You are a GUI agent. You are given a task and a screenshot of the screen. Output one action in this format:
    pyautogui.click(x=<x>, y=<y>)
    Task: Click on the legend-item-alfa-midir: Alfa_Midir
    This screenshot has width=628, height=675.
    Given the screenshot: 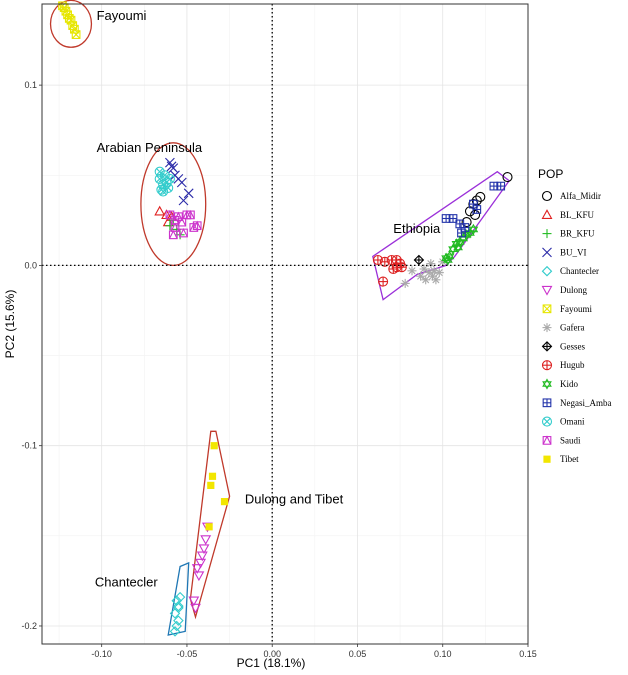 What is the action you would take?
    pyautogui.click(x=571, y=196)
    